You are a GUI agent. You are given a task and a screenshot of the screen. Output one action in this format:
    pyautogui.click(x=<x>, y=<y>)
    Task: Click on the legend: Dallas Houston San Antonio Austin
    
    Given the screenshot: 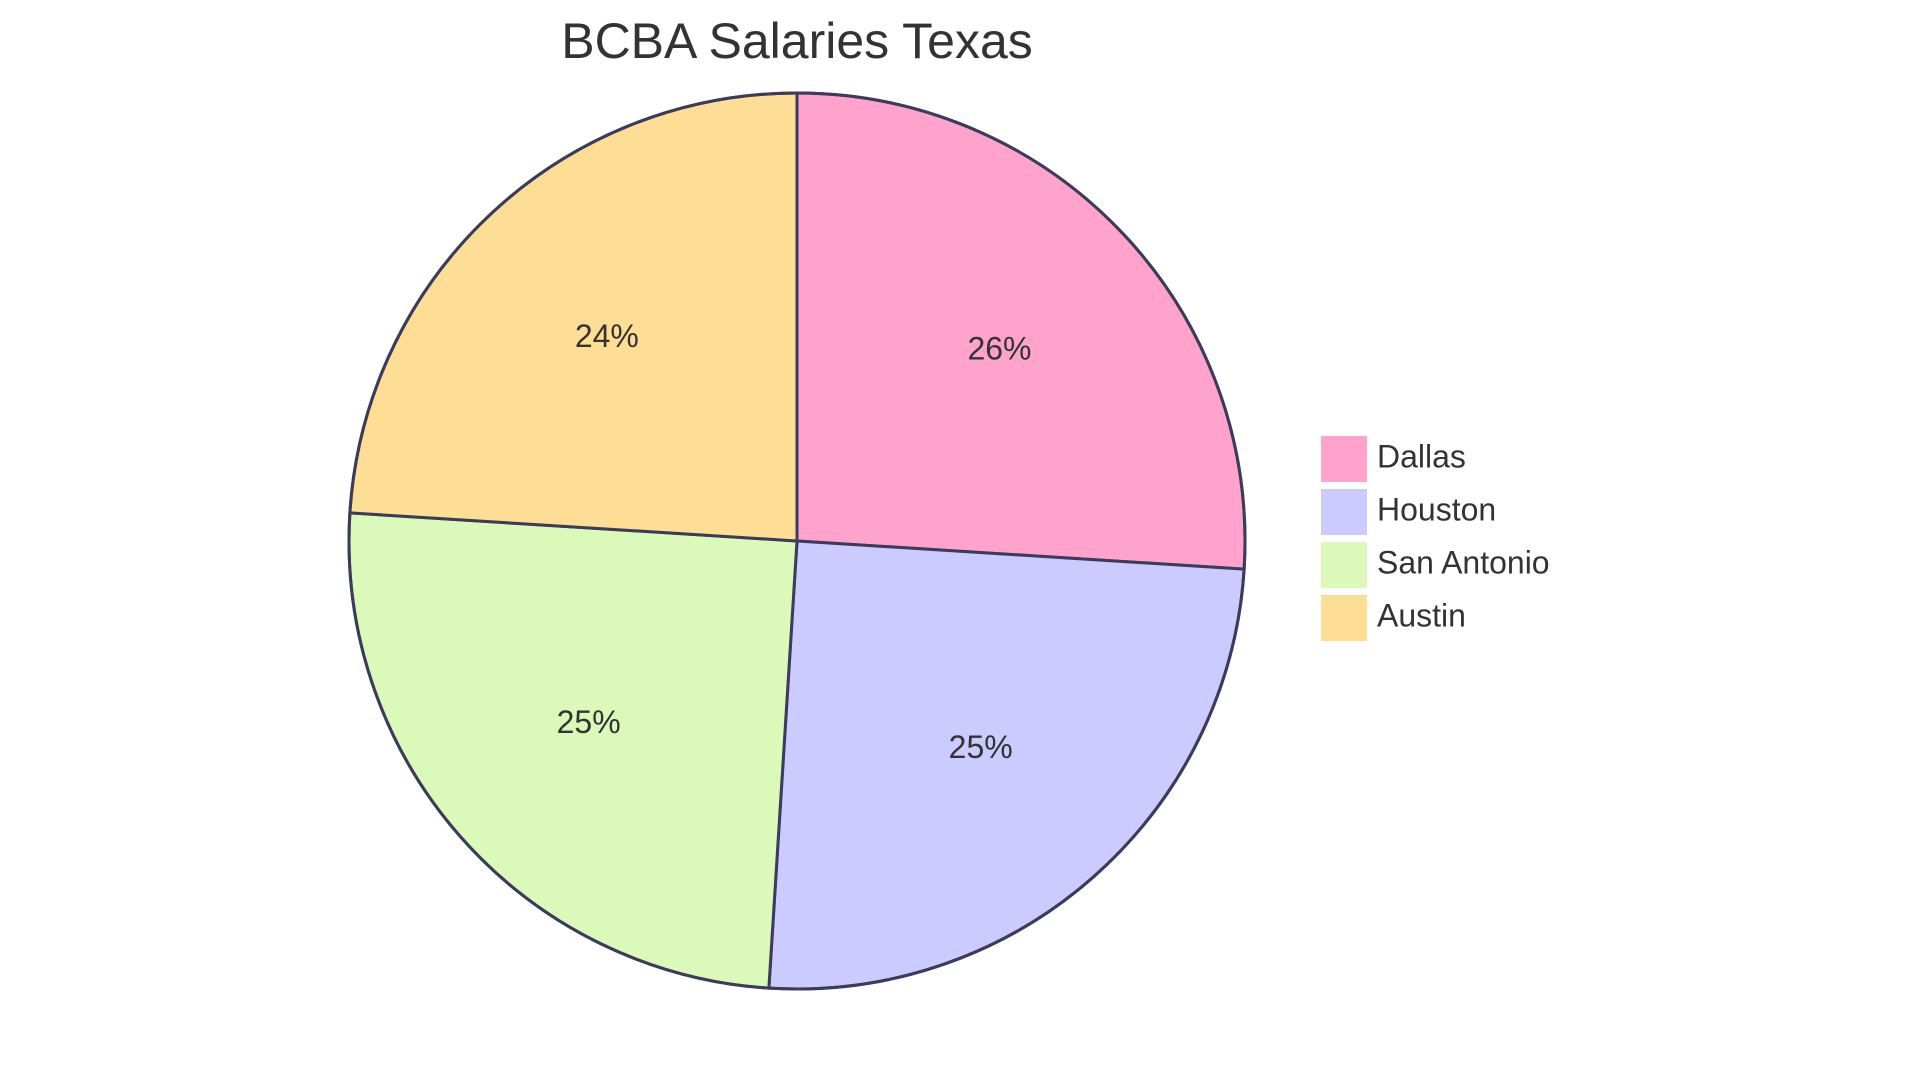 What is the action you would take?
    pyautogui.click(x=1435, y=538)
    